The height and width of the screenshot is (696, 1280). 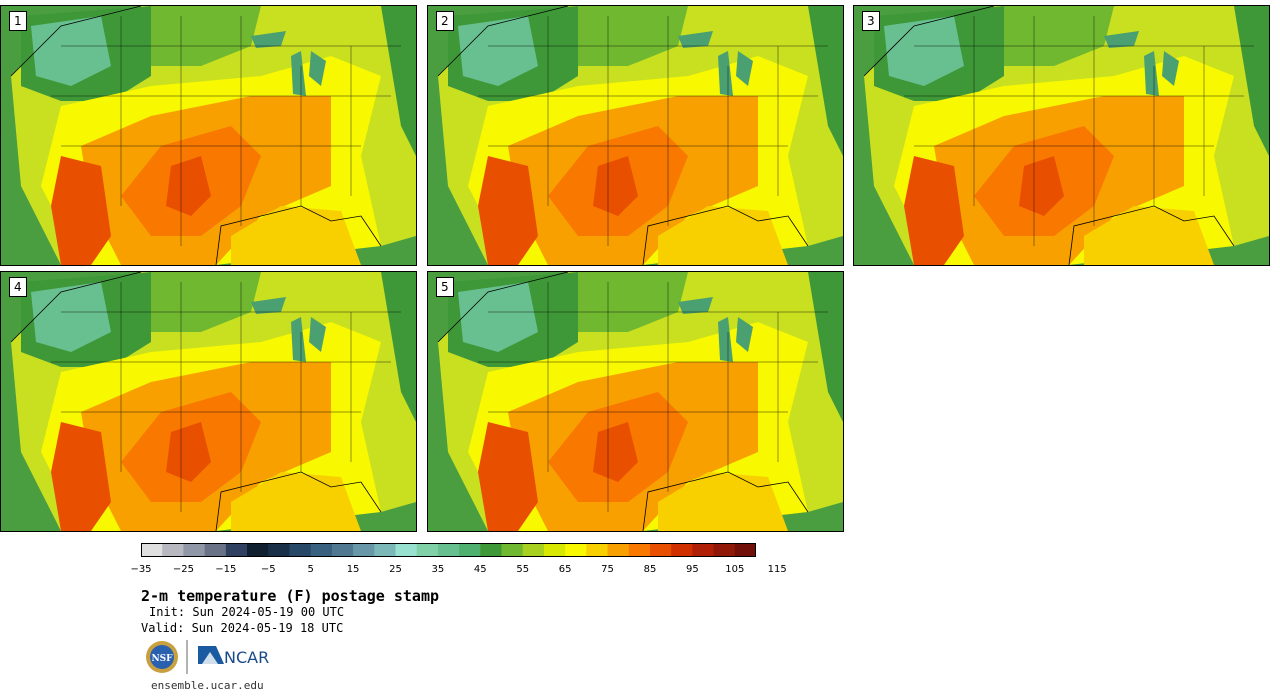 What do you see at coordinates (290, 596) in the screenshot?
I see `figure-title: 2-m temperature (F) postage stamp` at bounding box center [290, 596].